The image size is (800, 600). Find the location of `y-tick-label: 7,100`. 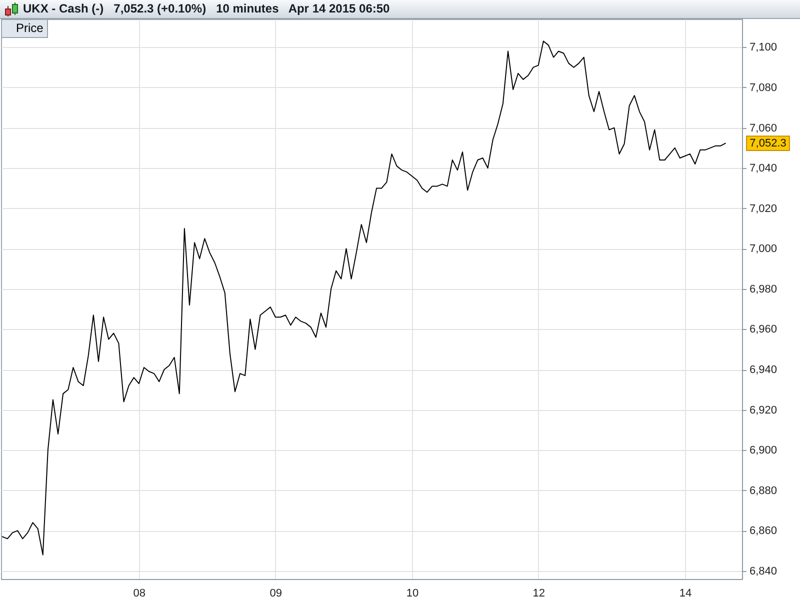

y-tick-label: 7,100 is located at coordinates (764, 48).